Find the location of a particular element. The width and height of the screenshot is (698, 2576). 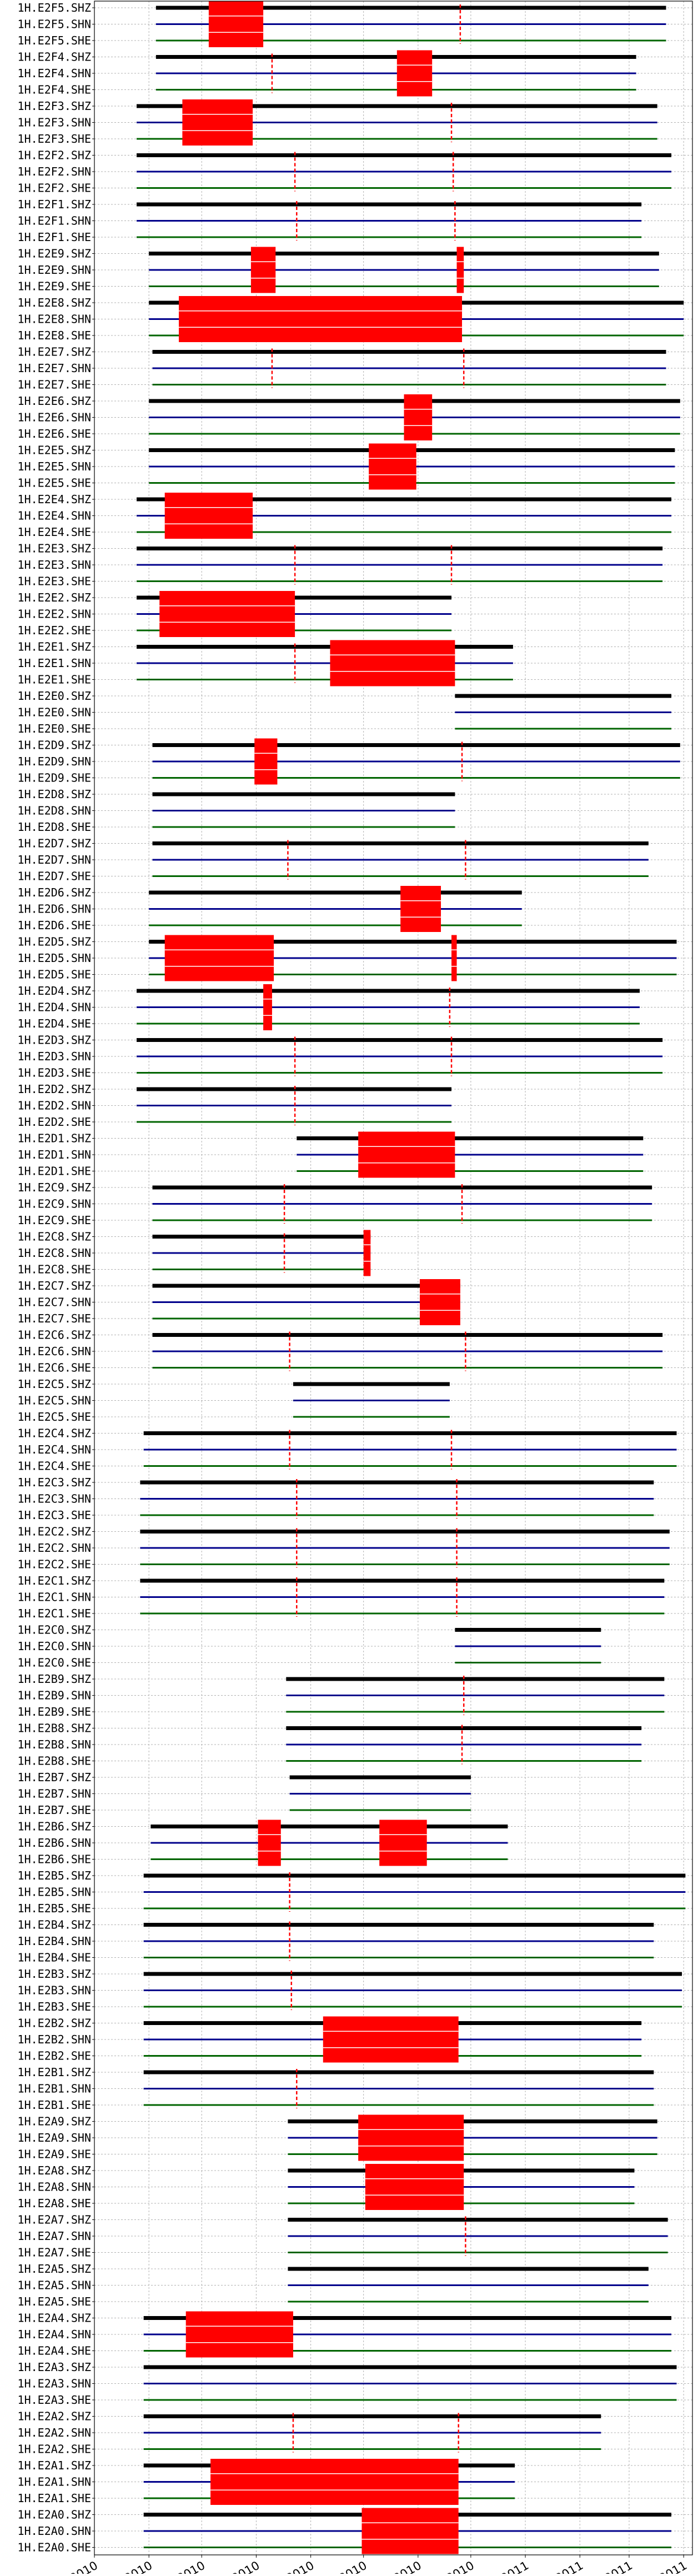

station-code: 1H.E2D5. is located at coordinates (44, 942).